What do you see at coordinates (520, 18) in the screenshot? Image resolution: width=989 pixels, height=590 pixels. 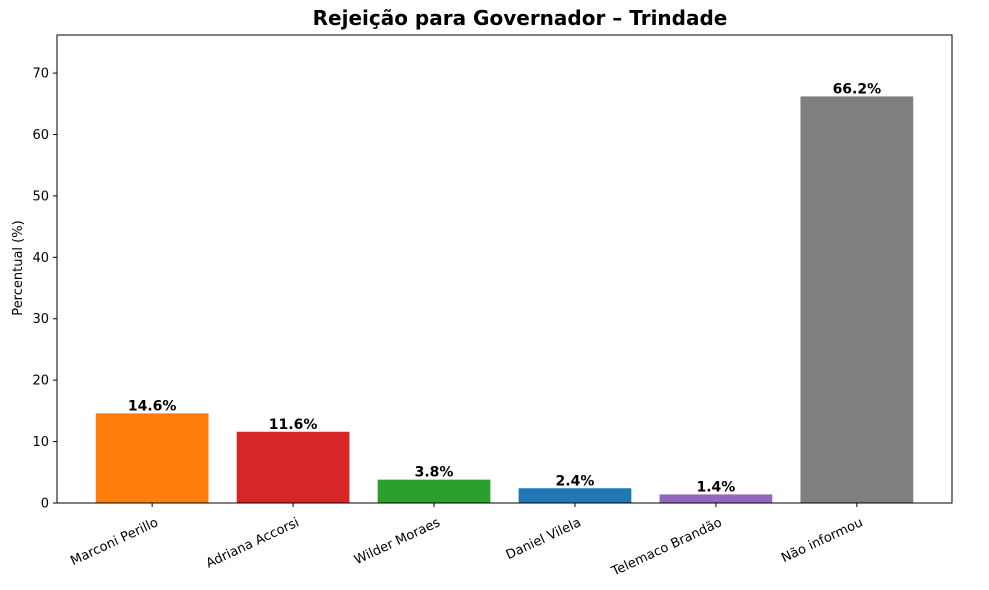 I see `chart-title: Rejeição para Governador – Trindade` at bounding box center [520, 18].